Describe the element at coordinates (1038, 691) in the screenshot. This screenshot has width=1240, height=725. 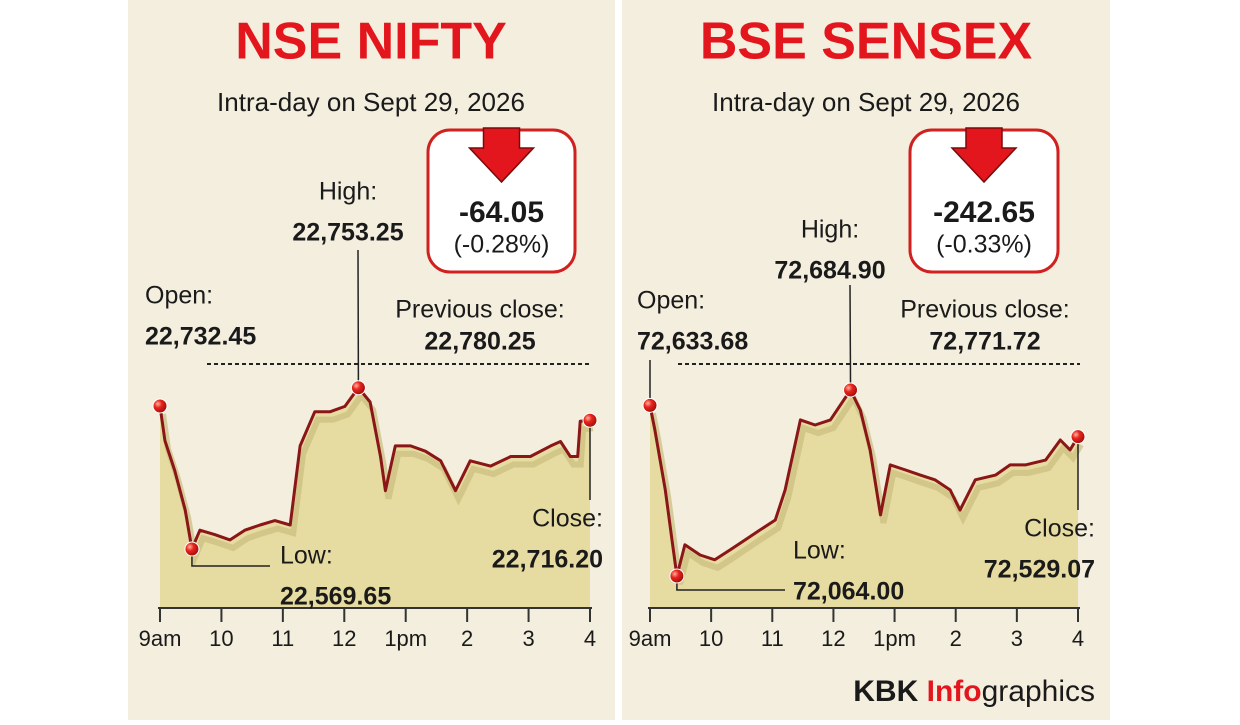
I see `credit-part: graphics` at that location.